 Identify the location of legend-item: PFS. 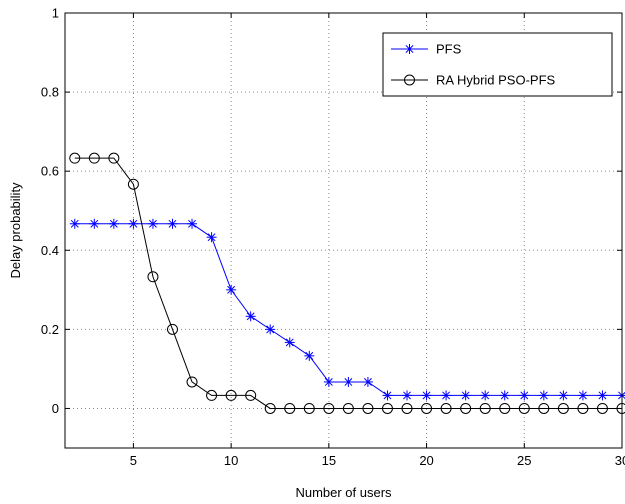
(426, 49).